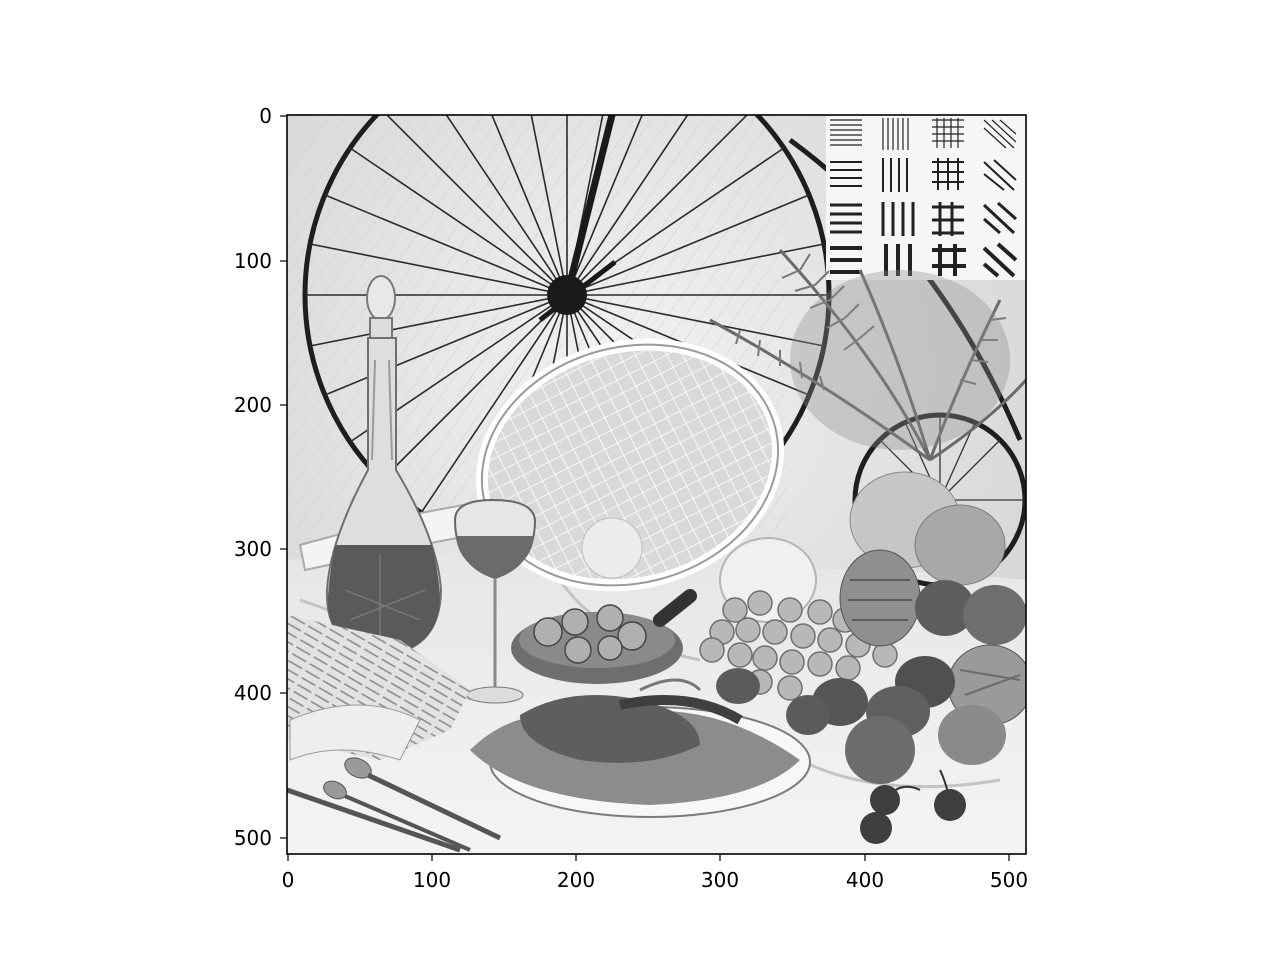  Describe the element at coordinates (253, 261) in the screenshot. I see `y-tick-label: 100` at that location.